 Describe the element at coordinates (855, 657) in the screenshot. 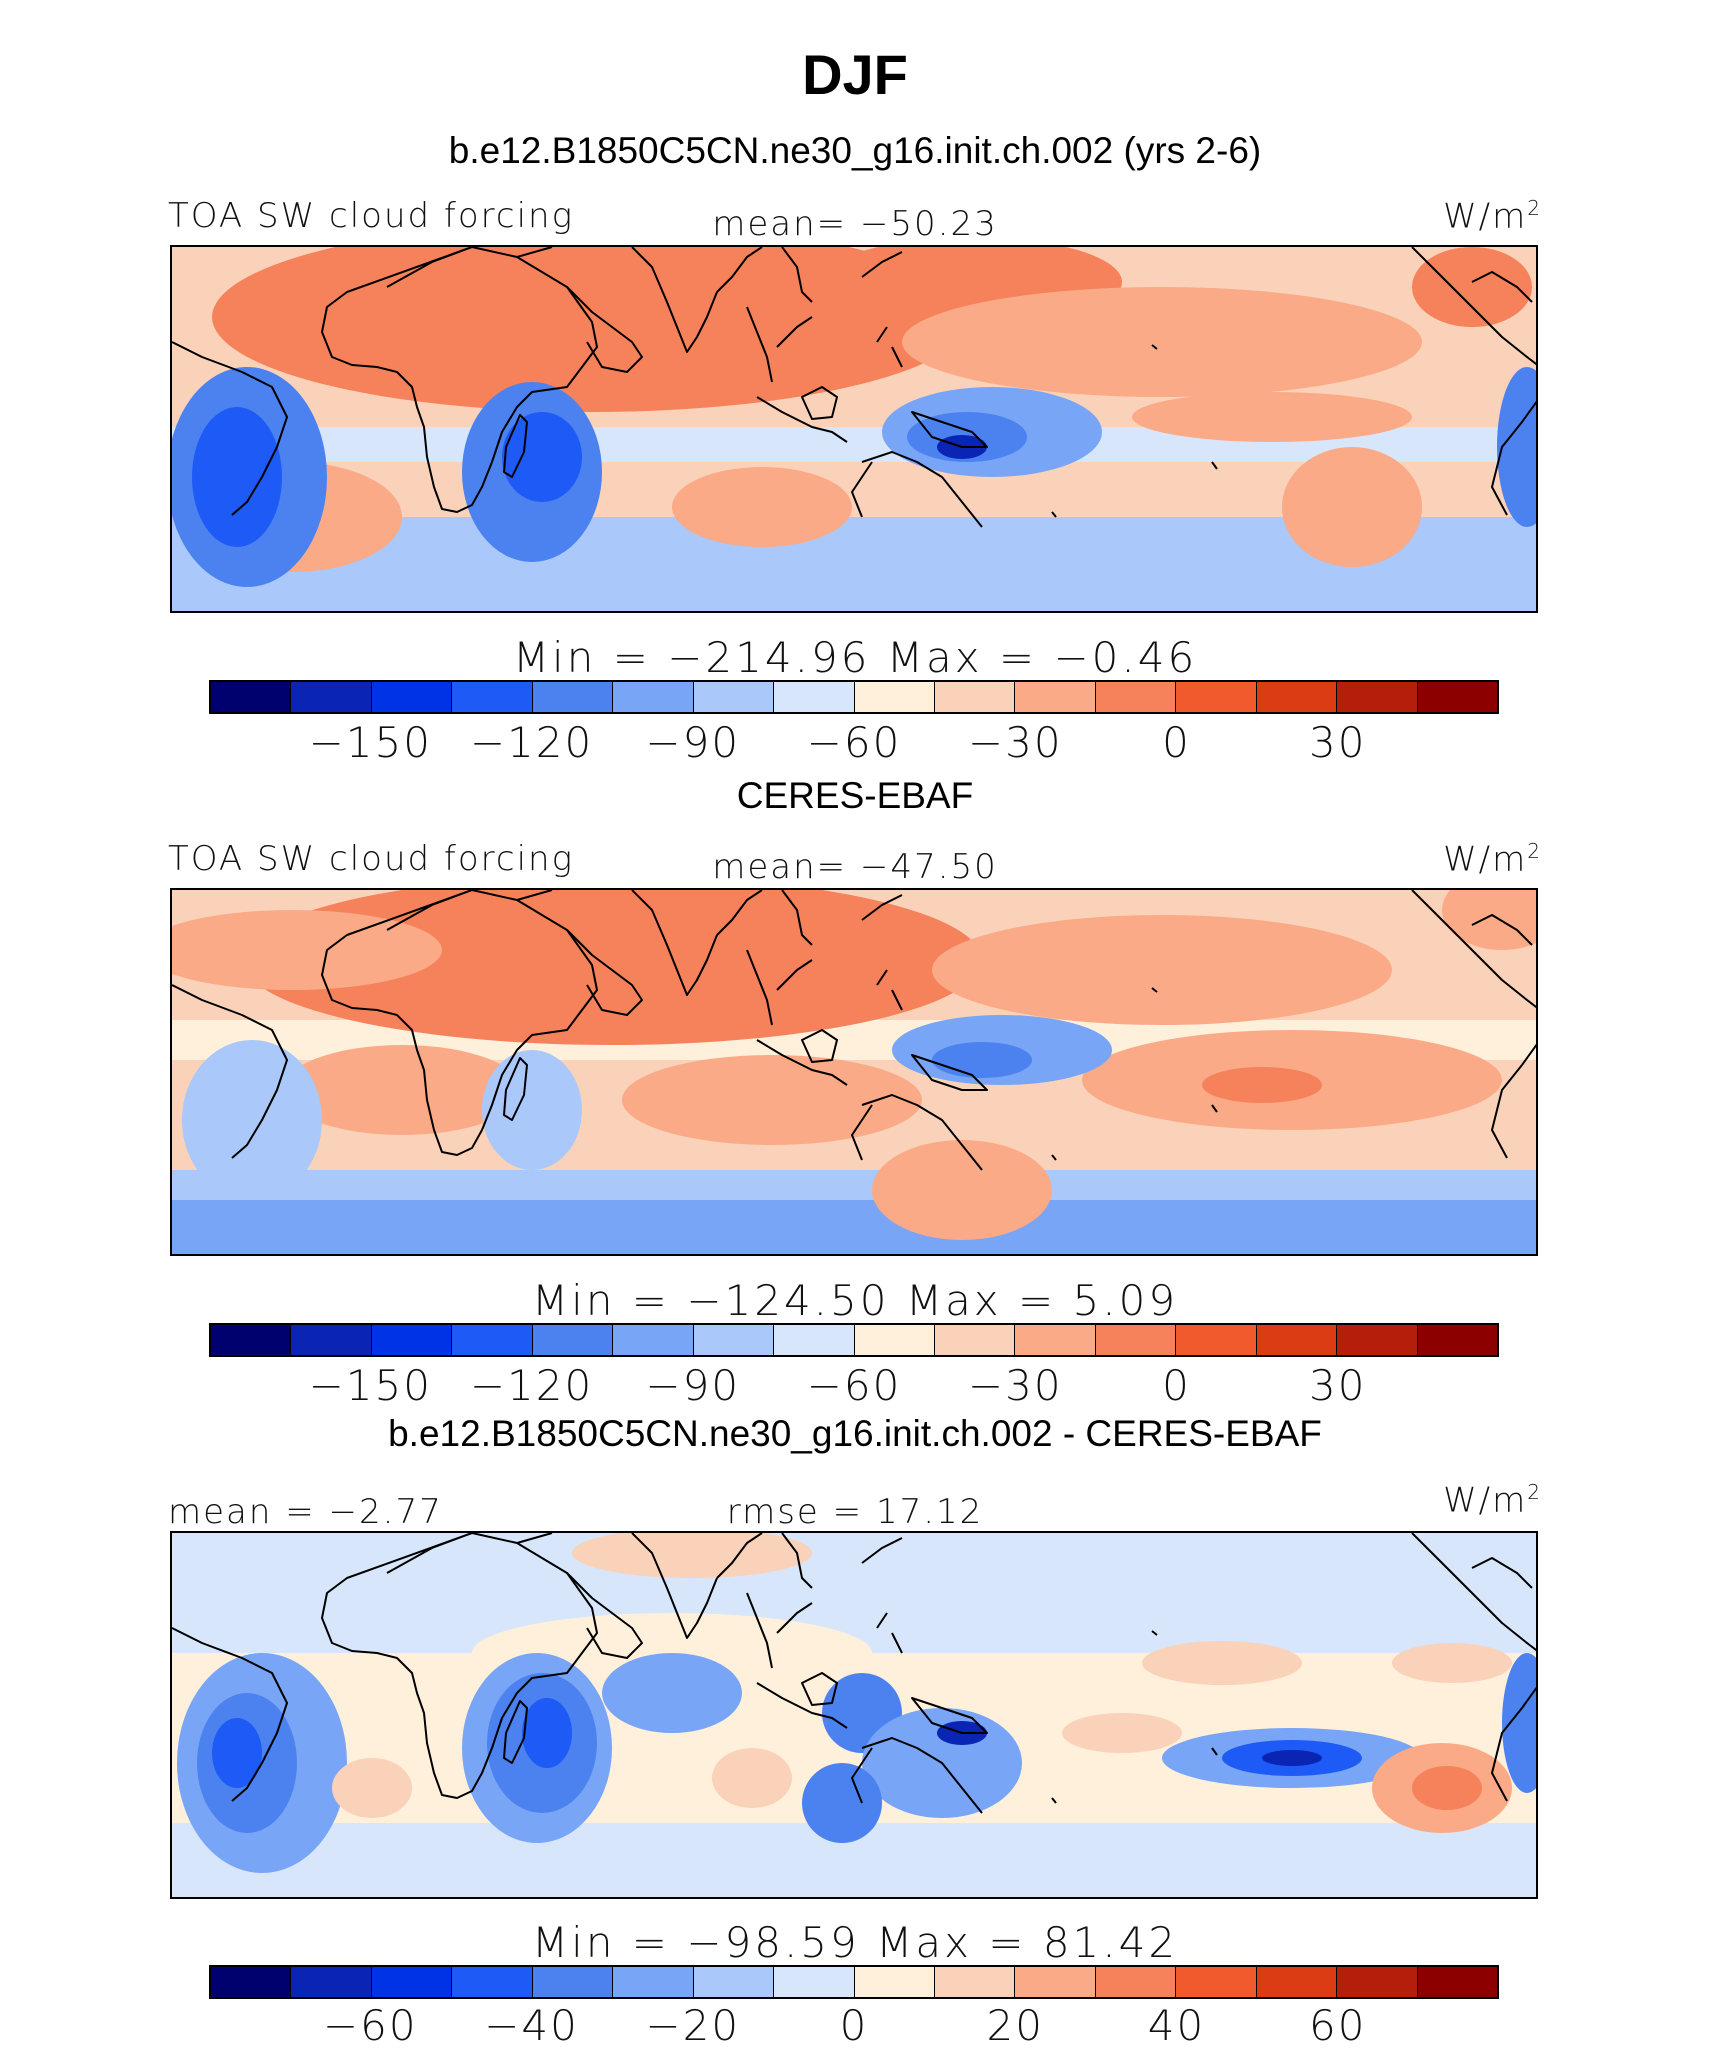

I see `panel-1-minmax: Min = −214.96 Max = −0.46` at that location.